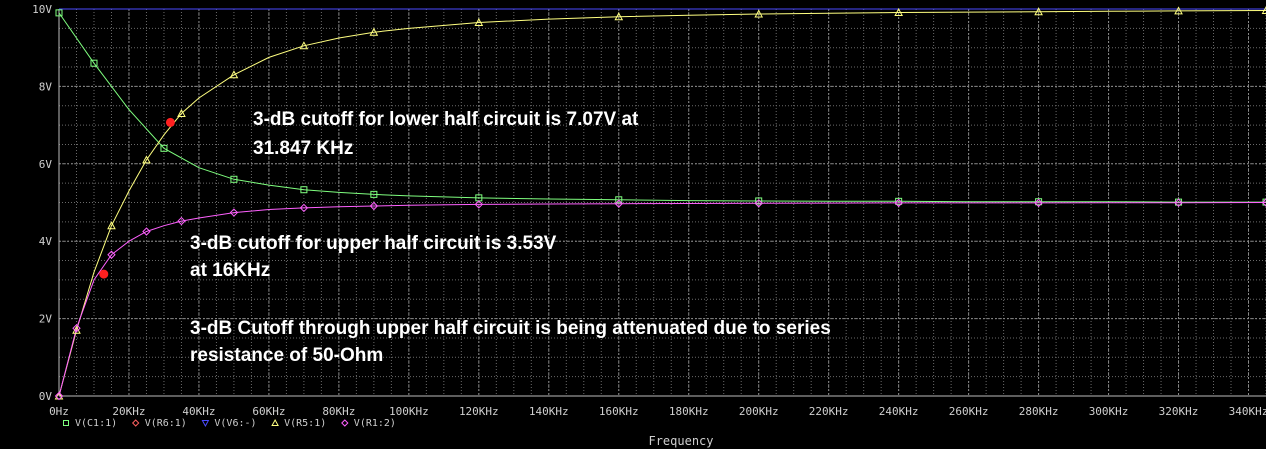 Image resolution: width=1266 pixels, height=449 pixels. I want to click on x-tick-label: 180KHz, so click(689, 411).